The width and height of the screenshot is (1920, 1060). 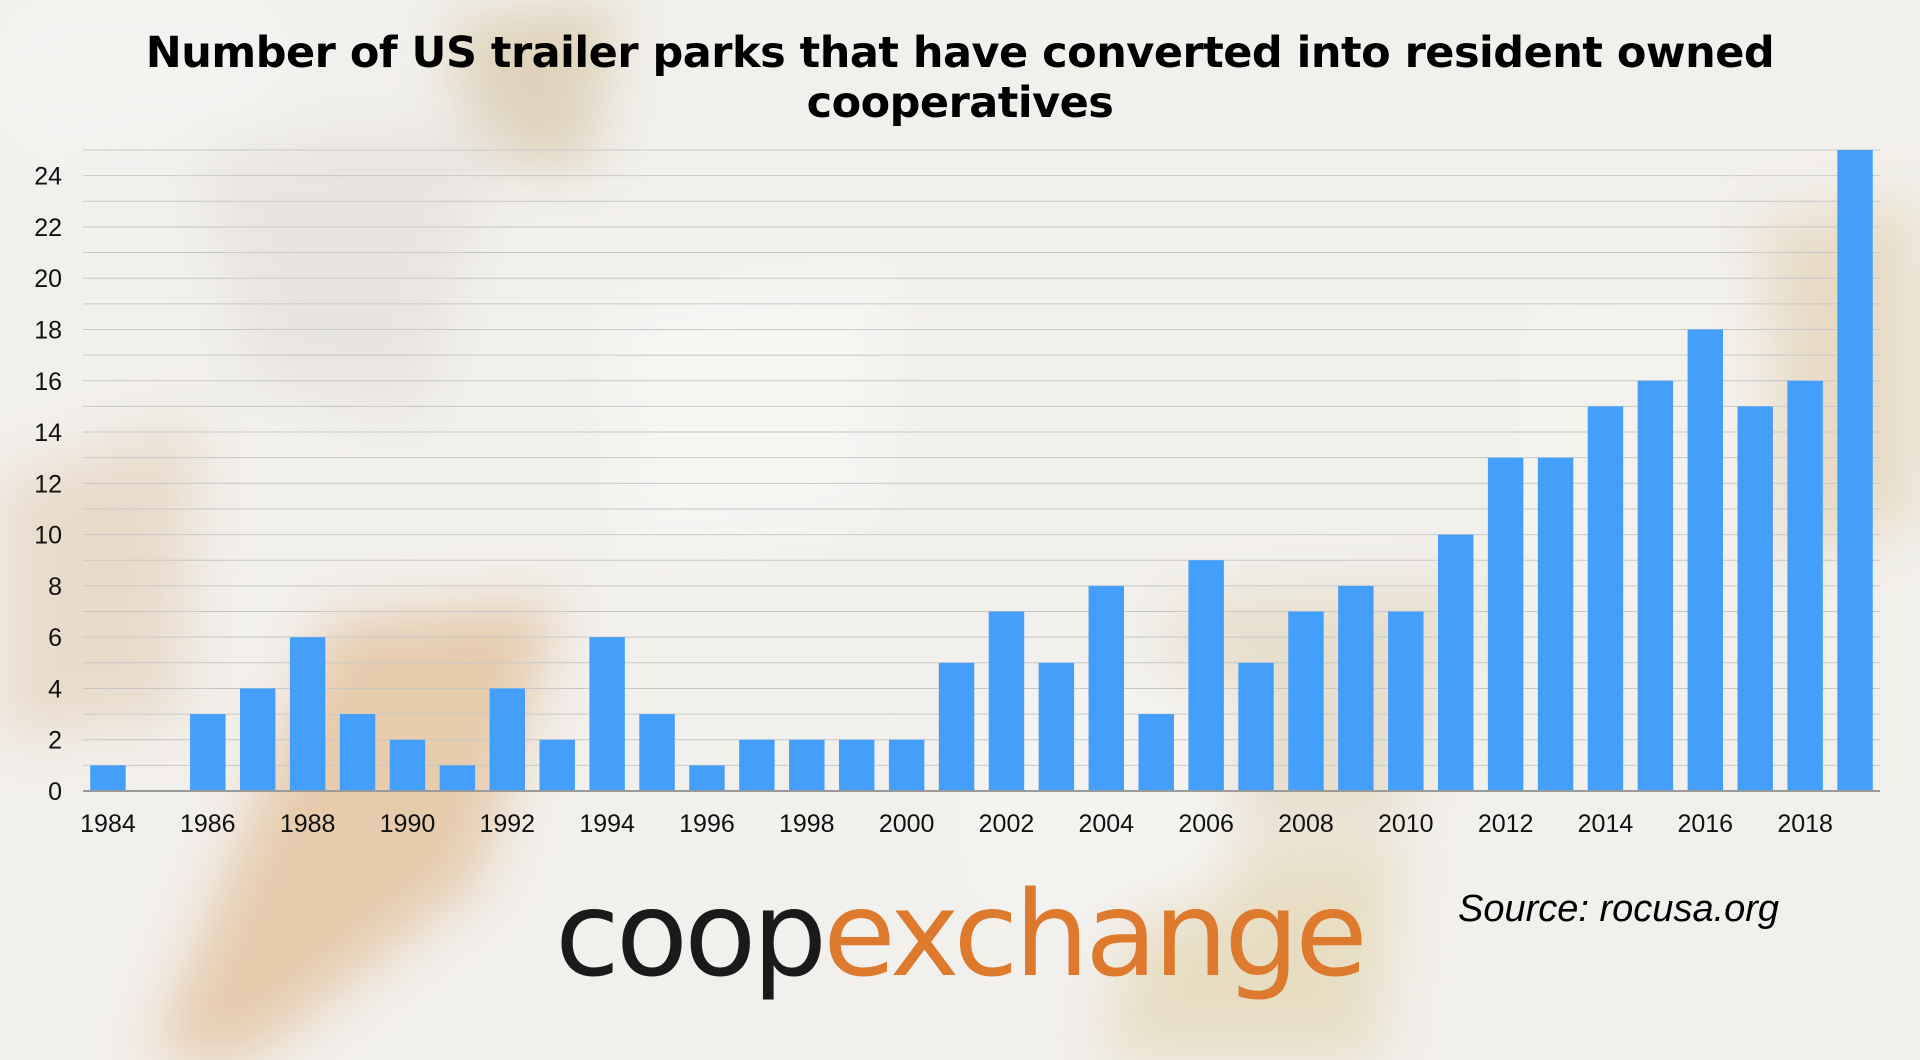 What do you see at coordinates (55, 689) in the screenshot?
I see `y-tick-label: 4` at bounding box center [55, 689].